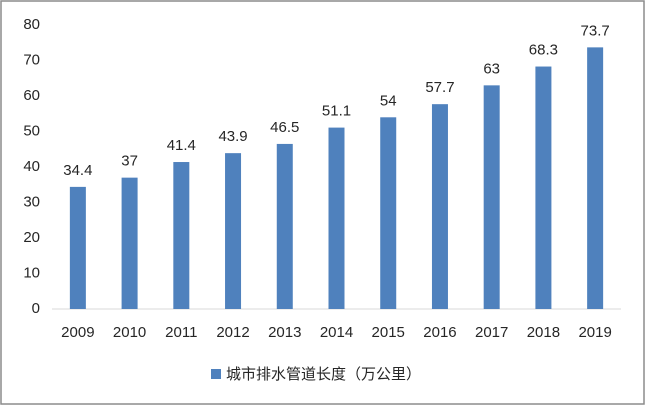  I want to click on x-tick-label: 2015, so click(388, 332).